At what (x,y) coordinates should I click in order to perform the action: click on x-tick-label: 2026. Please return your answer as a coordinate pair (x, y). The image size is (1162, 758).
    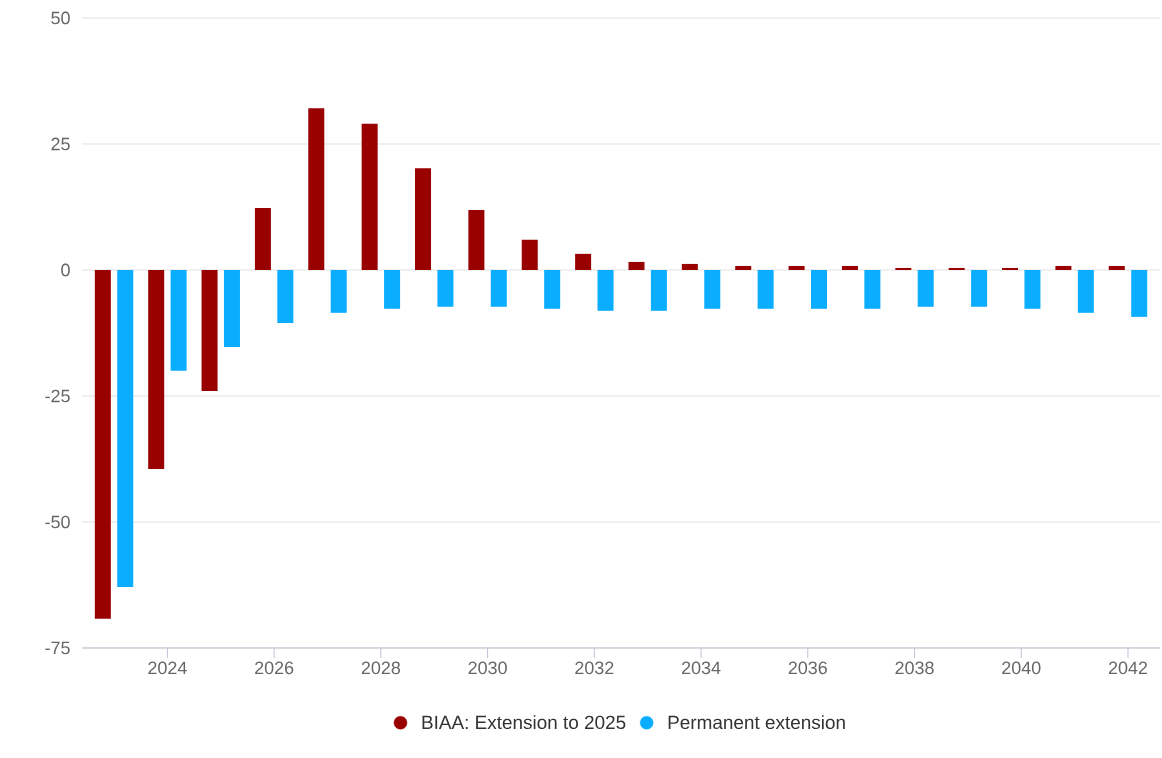
    Looking at the image, I should click on (274, 668).